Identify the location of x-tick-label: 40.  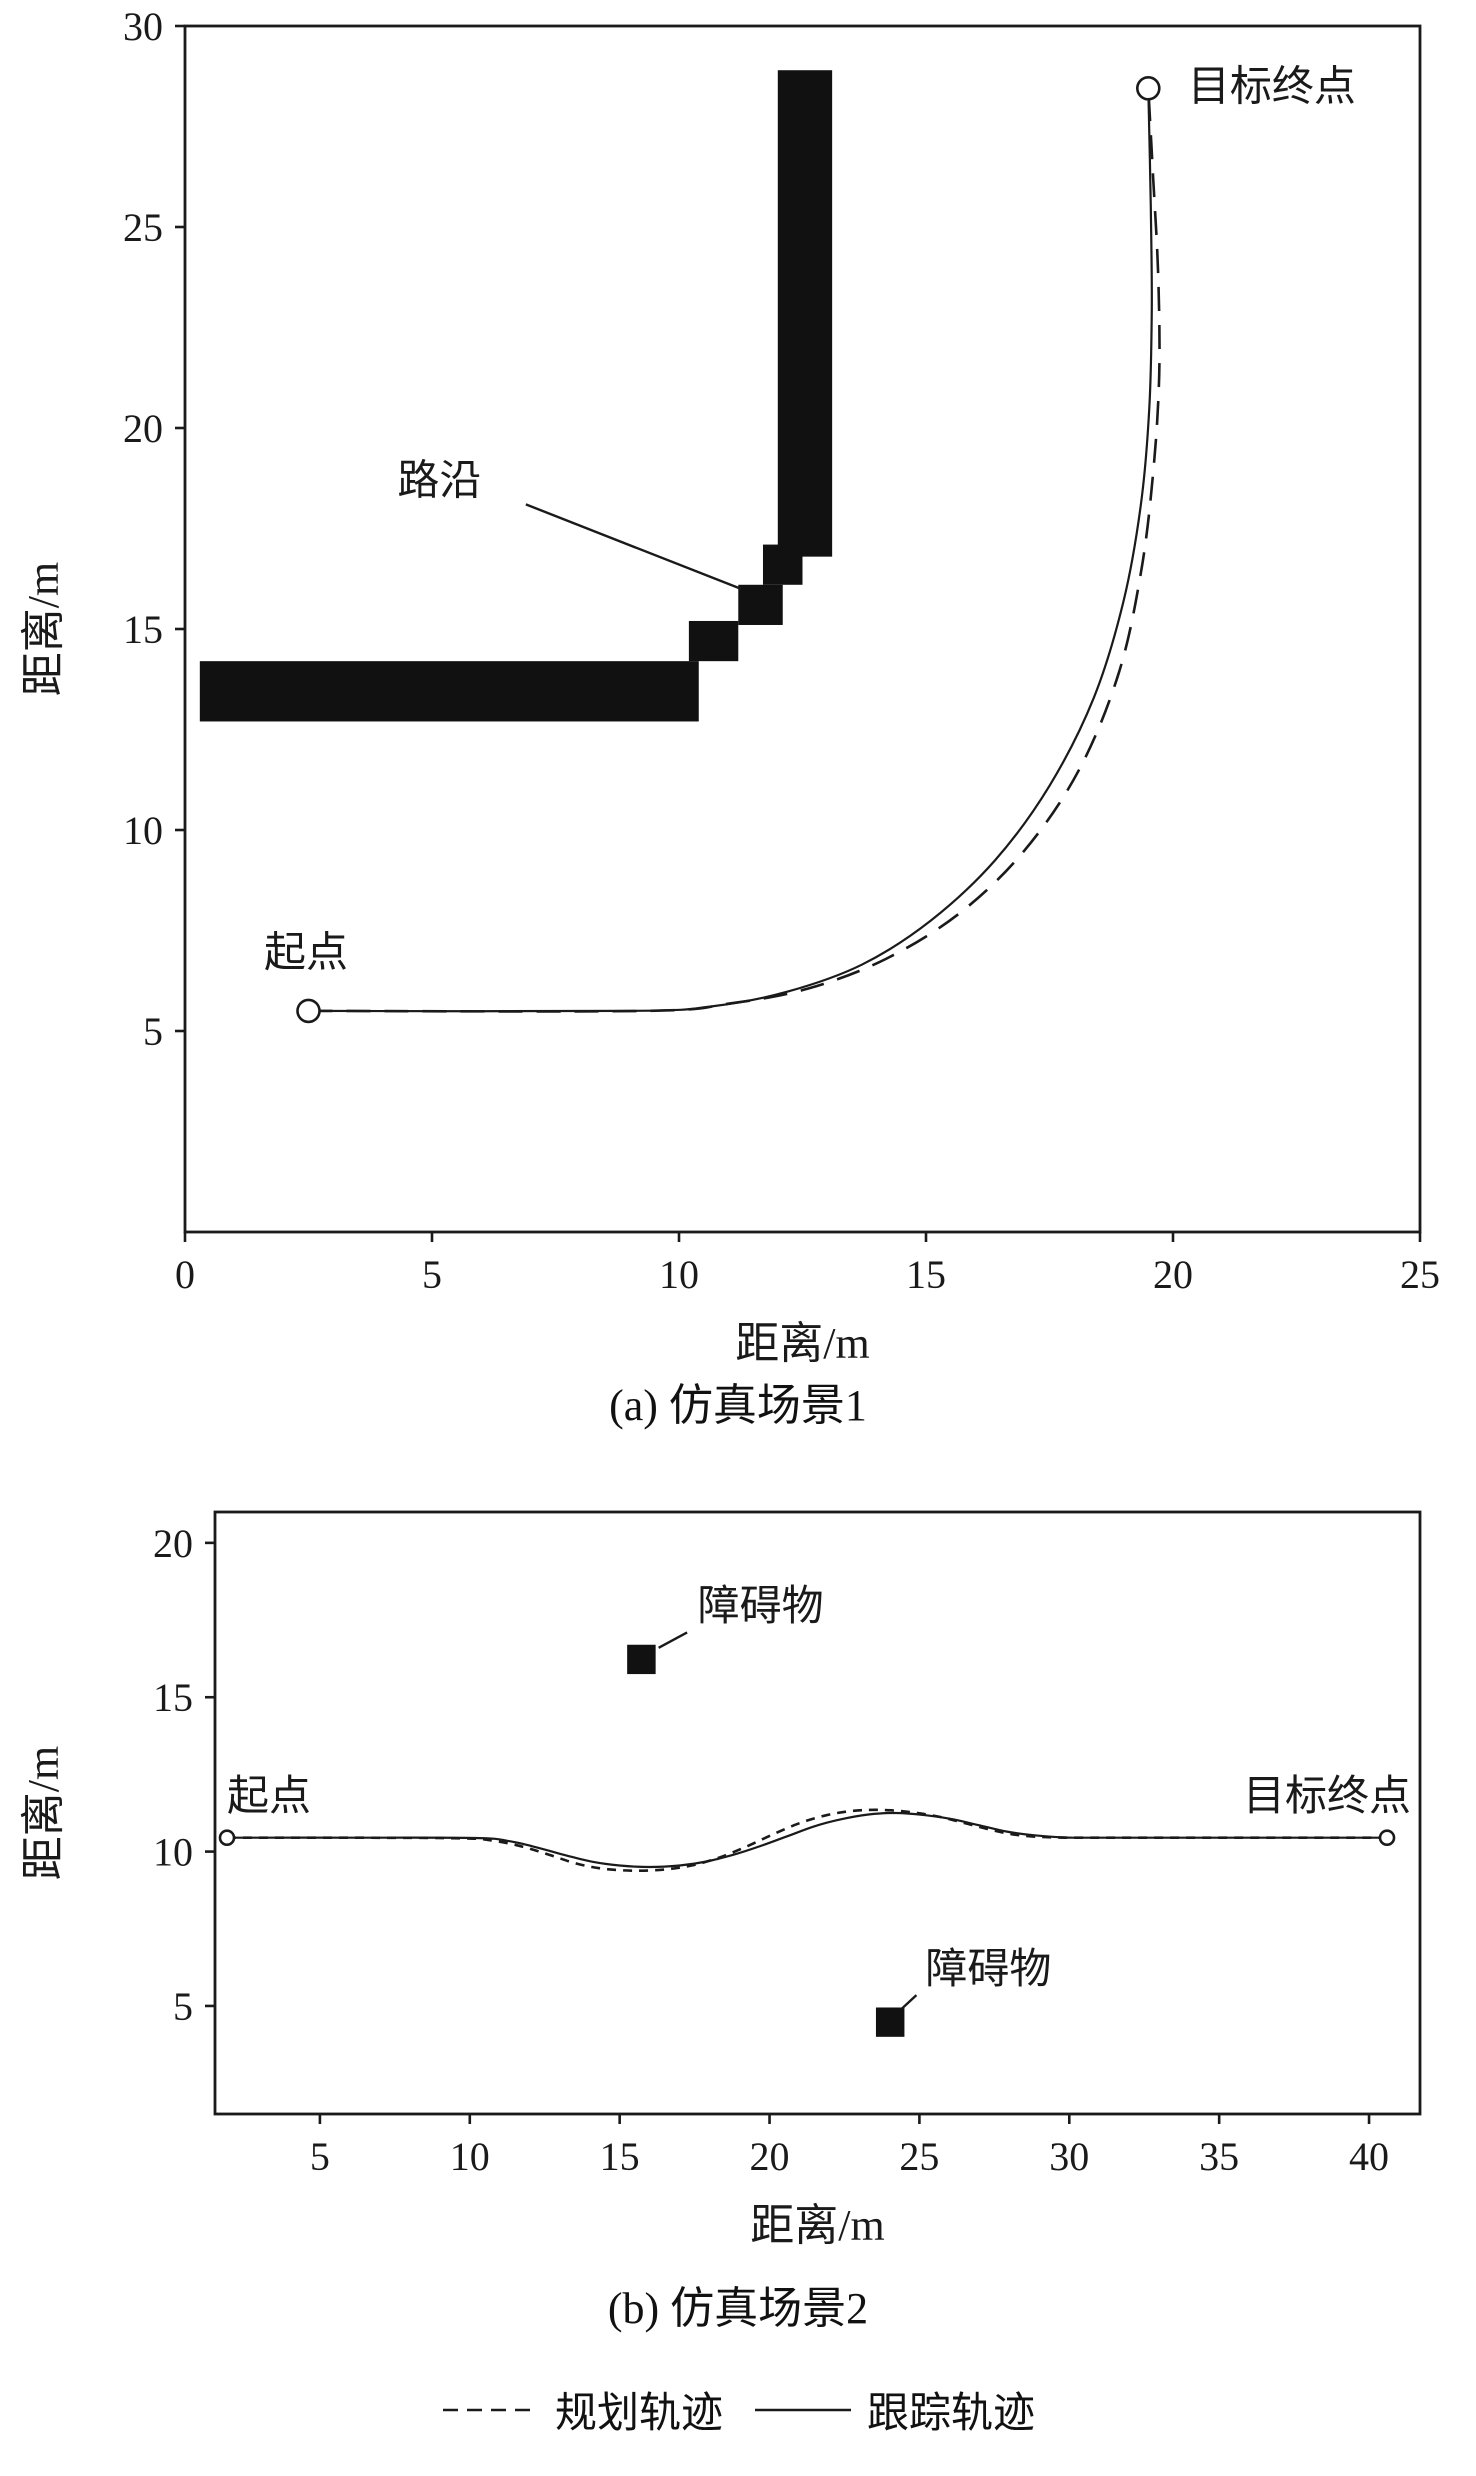
(1369, 2156).